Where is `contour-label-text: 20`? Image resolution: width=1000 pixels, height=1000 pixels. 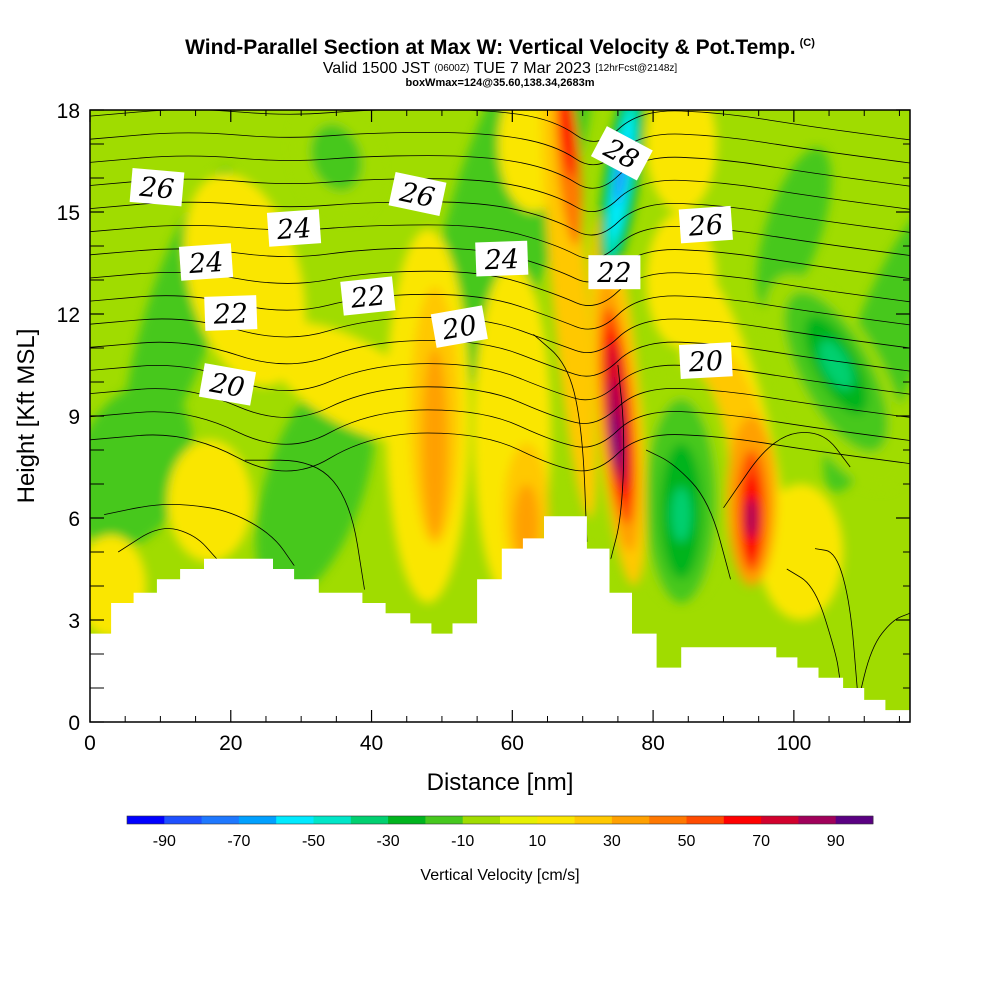
contour-label-text: 20 is located at coordinates (227, 385).